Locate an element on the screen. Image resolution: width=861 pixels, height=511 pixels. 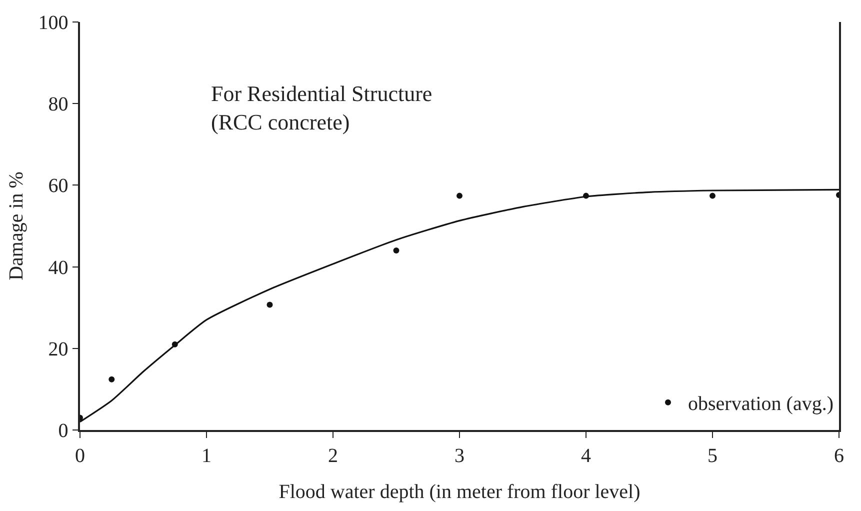
x-tick-label: 3 is located at coordinates (459, 455).